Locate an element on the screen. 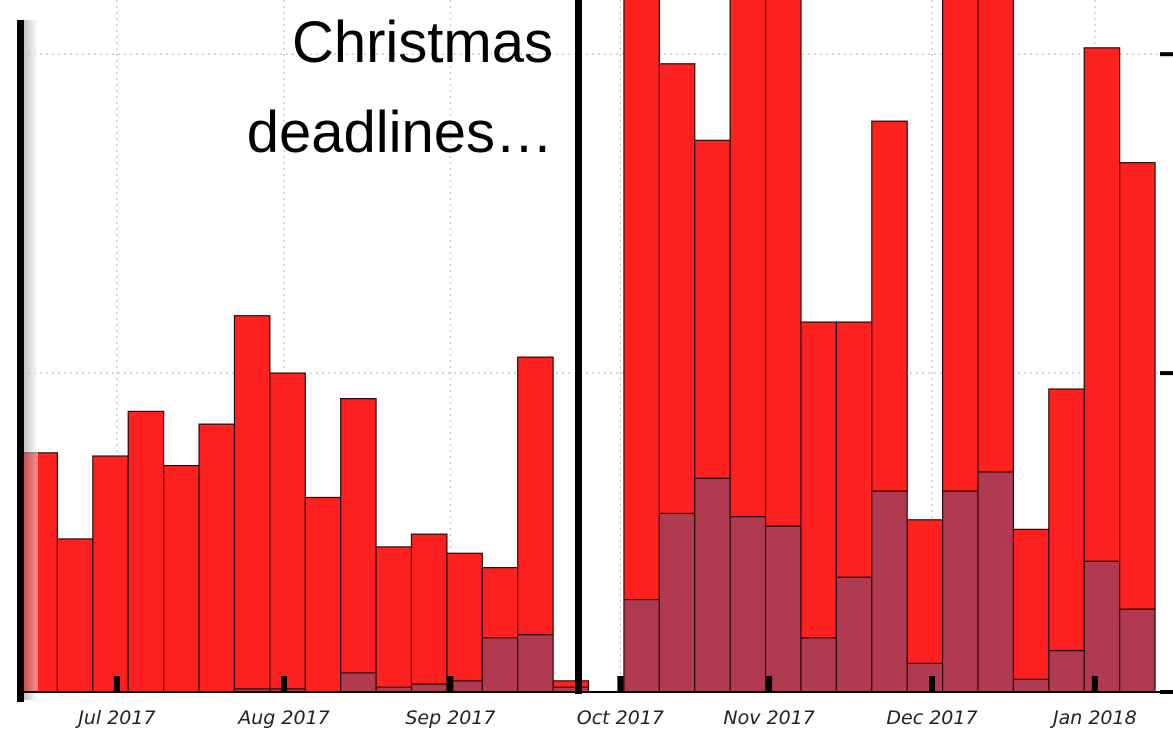  x-tick-label: Aug 2017 is located at coordinates (283, 718).